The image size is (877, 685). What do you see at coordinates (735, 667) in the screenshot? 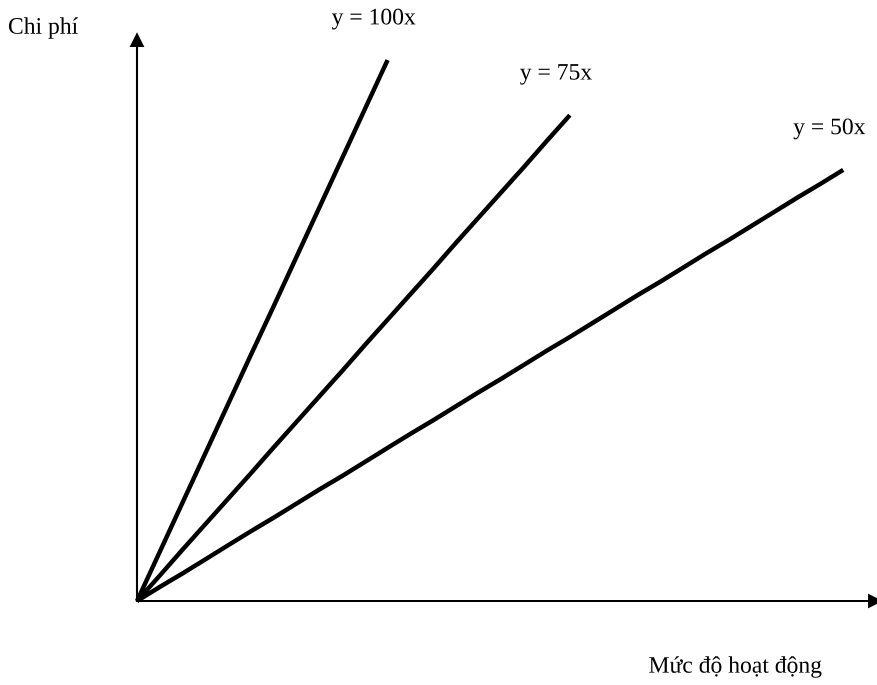
I see `x-axis-title: Mức độ hoạt động` at bounding box center [735, 667].